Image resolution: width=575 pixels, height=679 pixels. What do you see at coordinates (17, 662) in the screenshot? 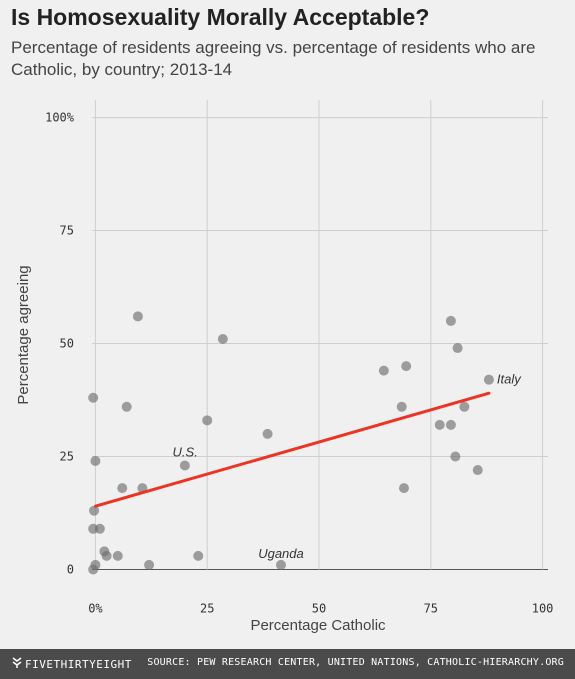
I see `fivethirtyeight-logo-icon` at bounding box center [17, 662].